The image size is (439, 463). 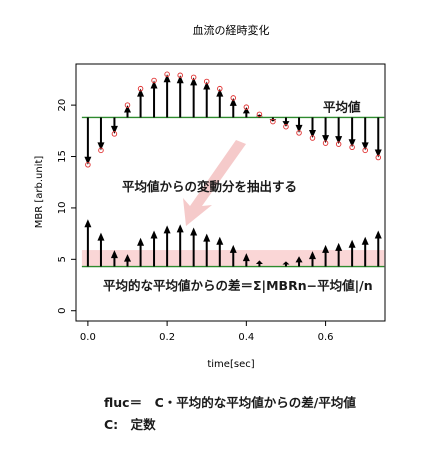 I want to click on extract-arrow-icon, so click(x=214, y=183).